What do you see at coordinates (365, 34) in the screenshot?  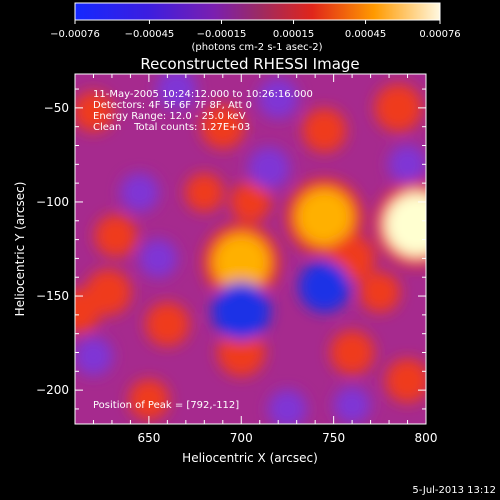 I see `colorbar-tick-label: 0.00045` at bounding box center [365, 34].